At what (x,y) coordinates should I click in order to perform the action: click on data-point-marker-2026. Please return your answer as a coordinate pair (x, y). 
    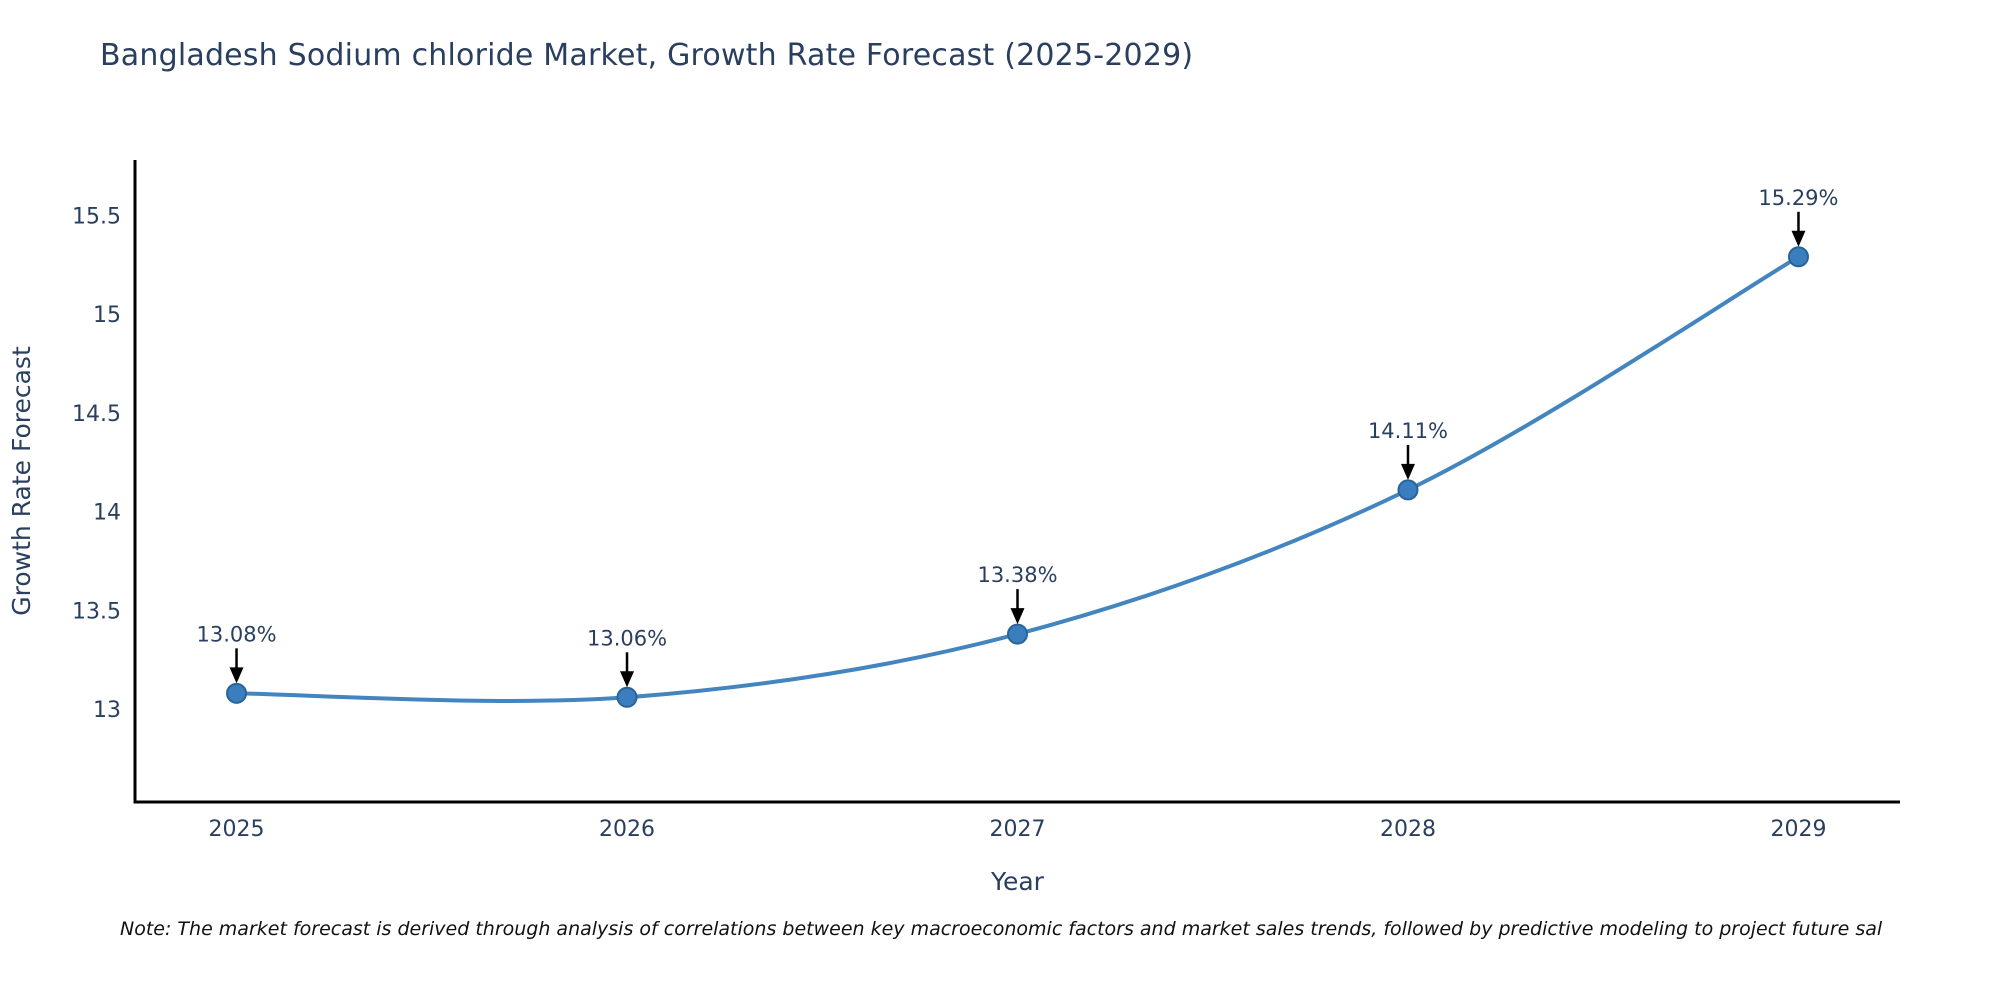
    Looking at the image, I should click on (627, 697).